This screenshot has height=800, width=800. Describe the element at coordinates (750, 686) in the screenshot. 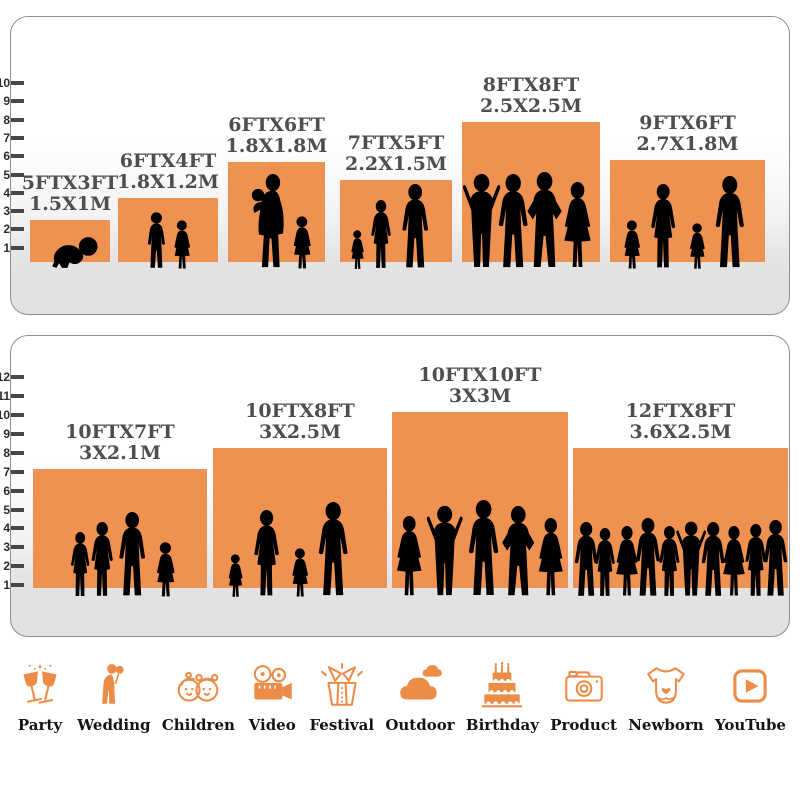

I see `youtube-icon` at that location.